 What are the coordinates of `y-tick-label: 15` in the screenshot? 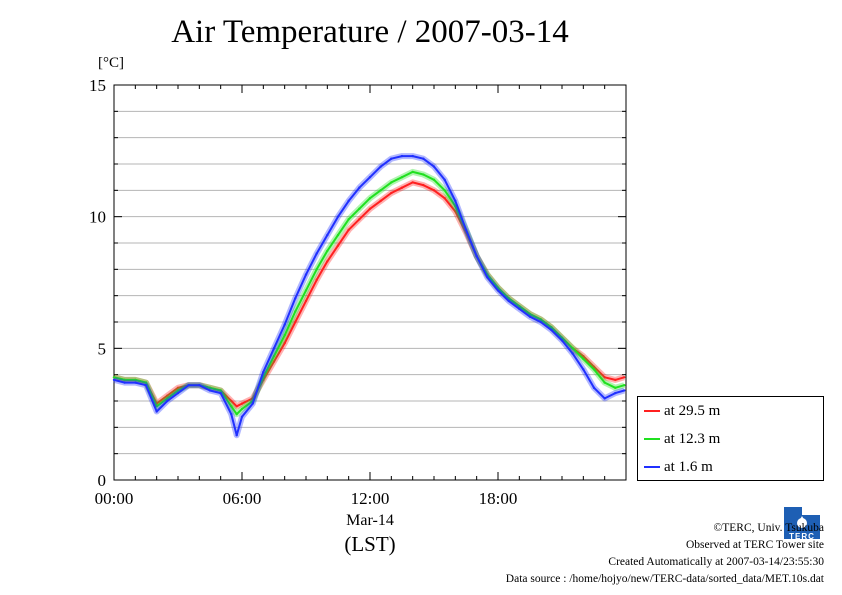 It's located at (97, 85).